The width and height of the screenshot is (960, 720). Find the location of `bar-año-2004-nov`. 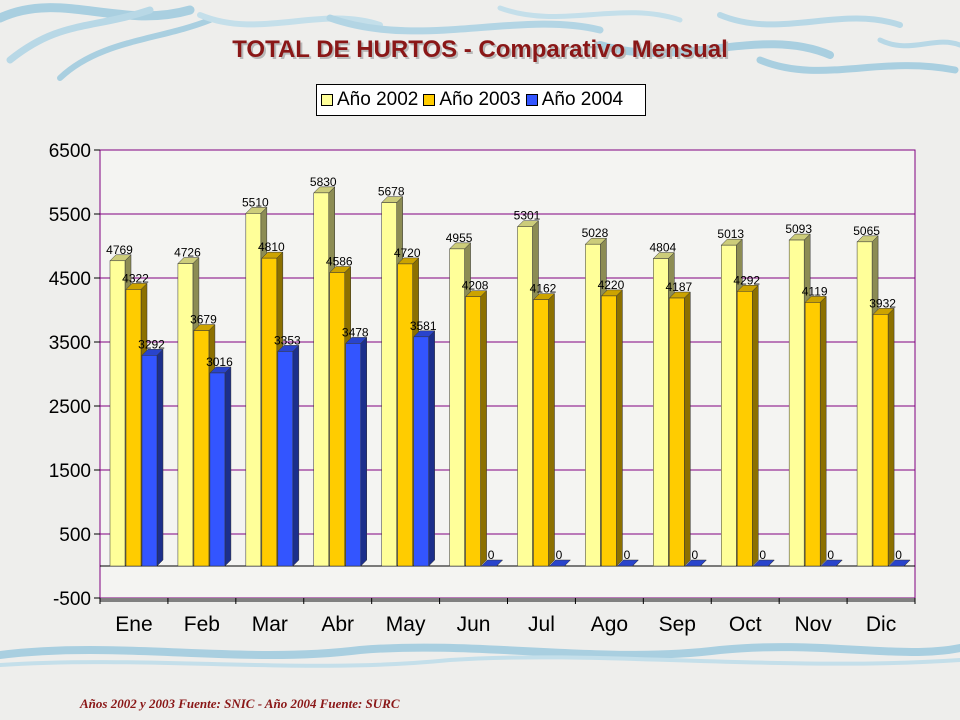

bar-año-2004-nov is located at coordinates (831, 563).